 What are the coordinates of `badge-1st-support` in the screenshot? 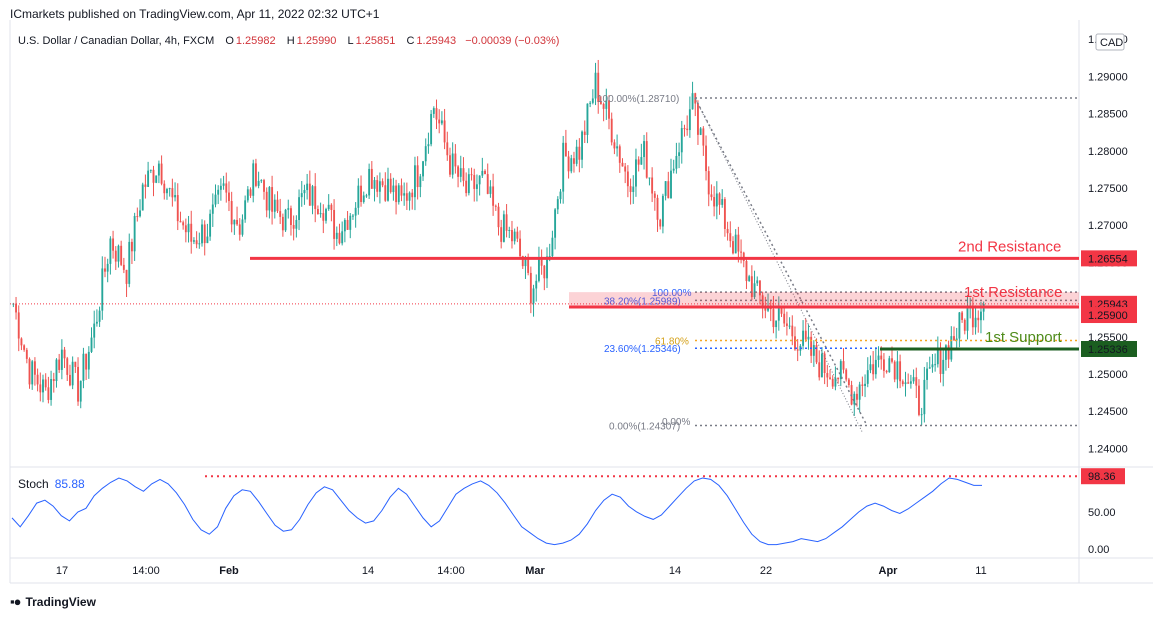 It's located at (1109, 348).